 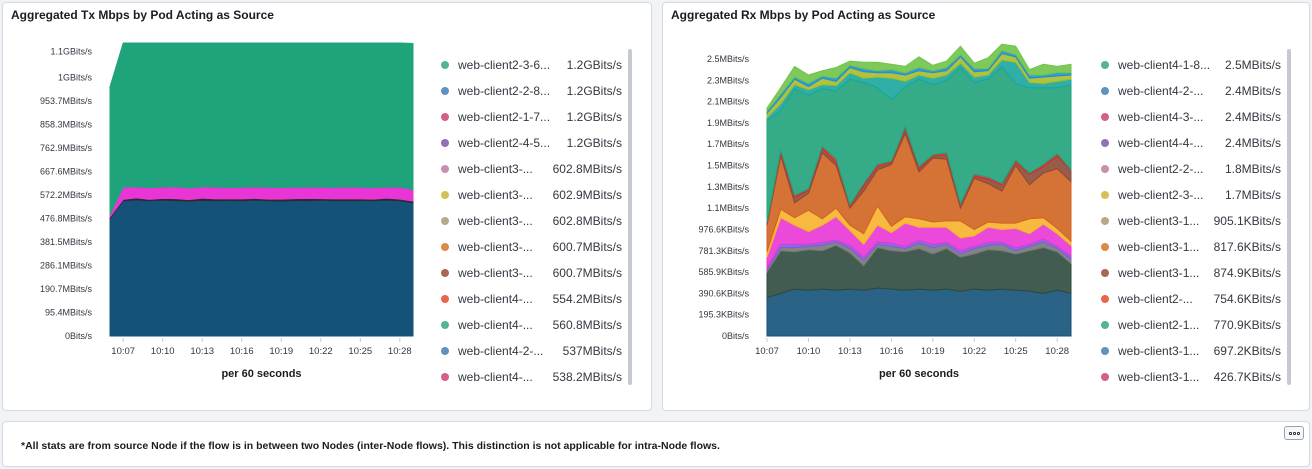 I want to click on legend-value: 1.8MBits/s, so click(x=1252, y=169).